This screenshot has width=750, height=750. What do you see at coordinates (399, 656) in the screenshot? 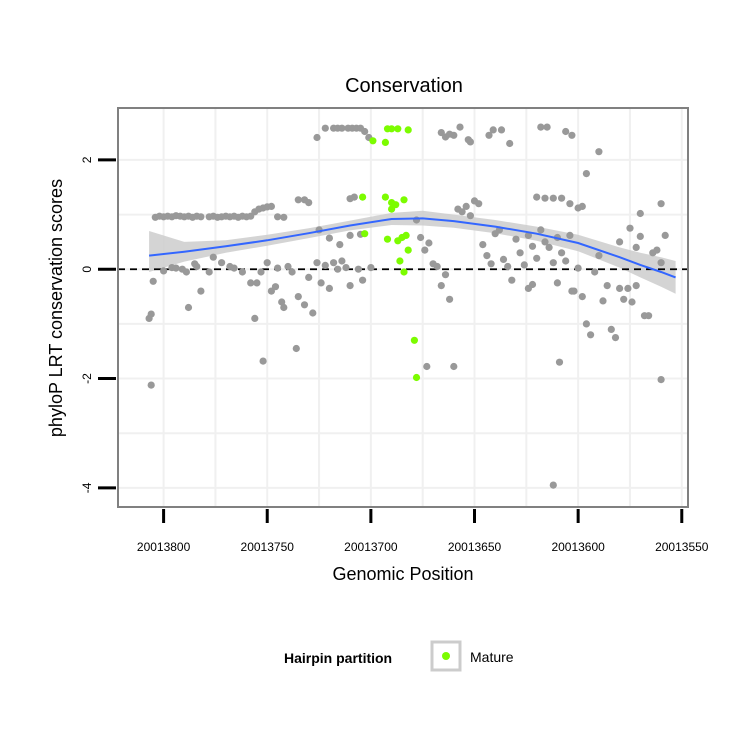
I see `legend: Hairpin partition Mature` at bounding box center [399, 656].